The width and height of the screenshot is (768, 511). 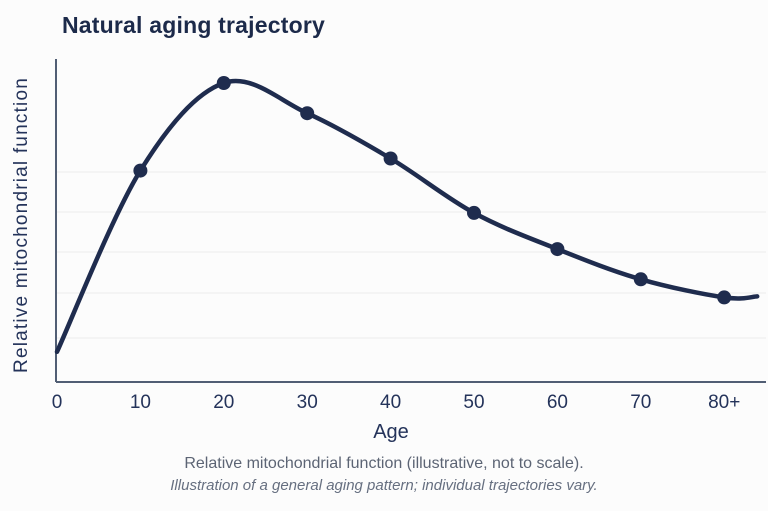 I want to click on x-tick-label: 20, so click(x=223, y=402).